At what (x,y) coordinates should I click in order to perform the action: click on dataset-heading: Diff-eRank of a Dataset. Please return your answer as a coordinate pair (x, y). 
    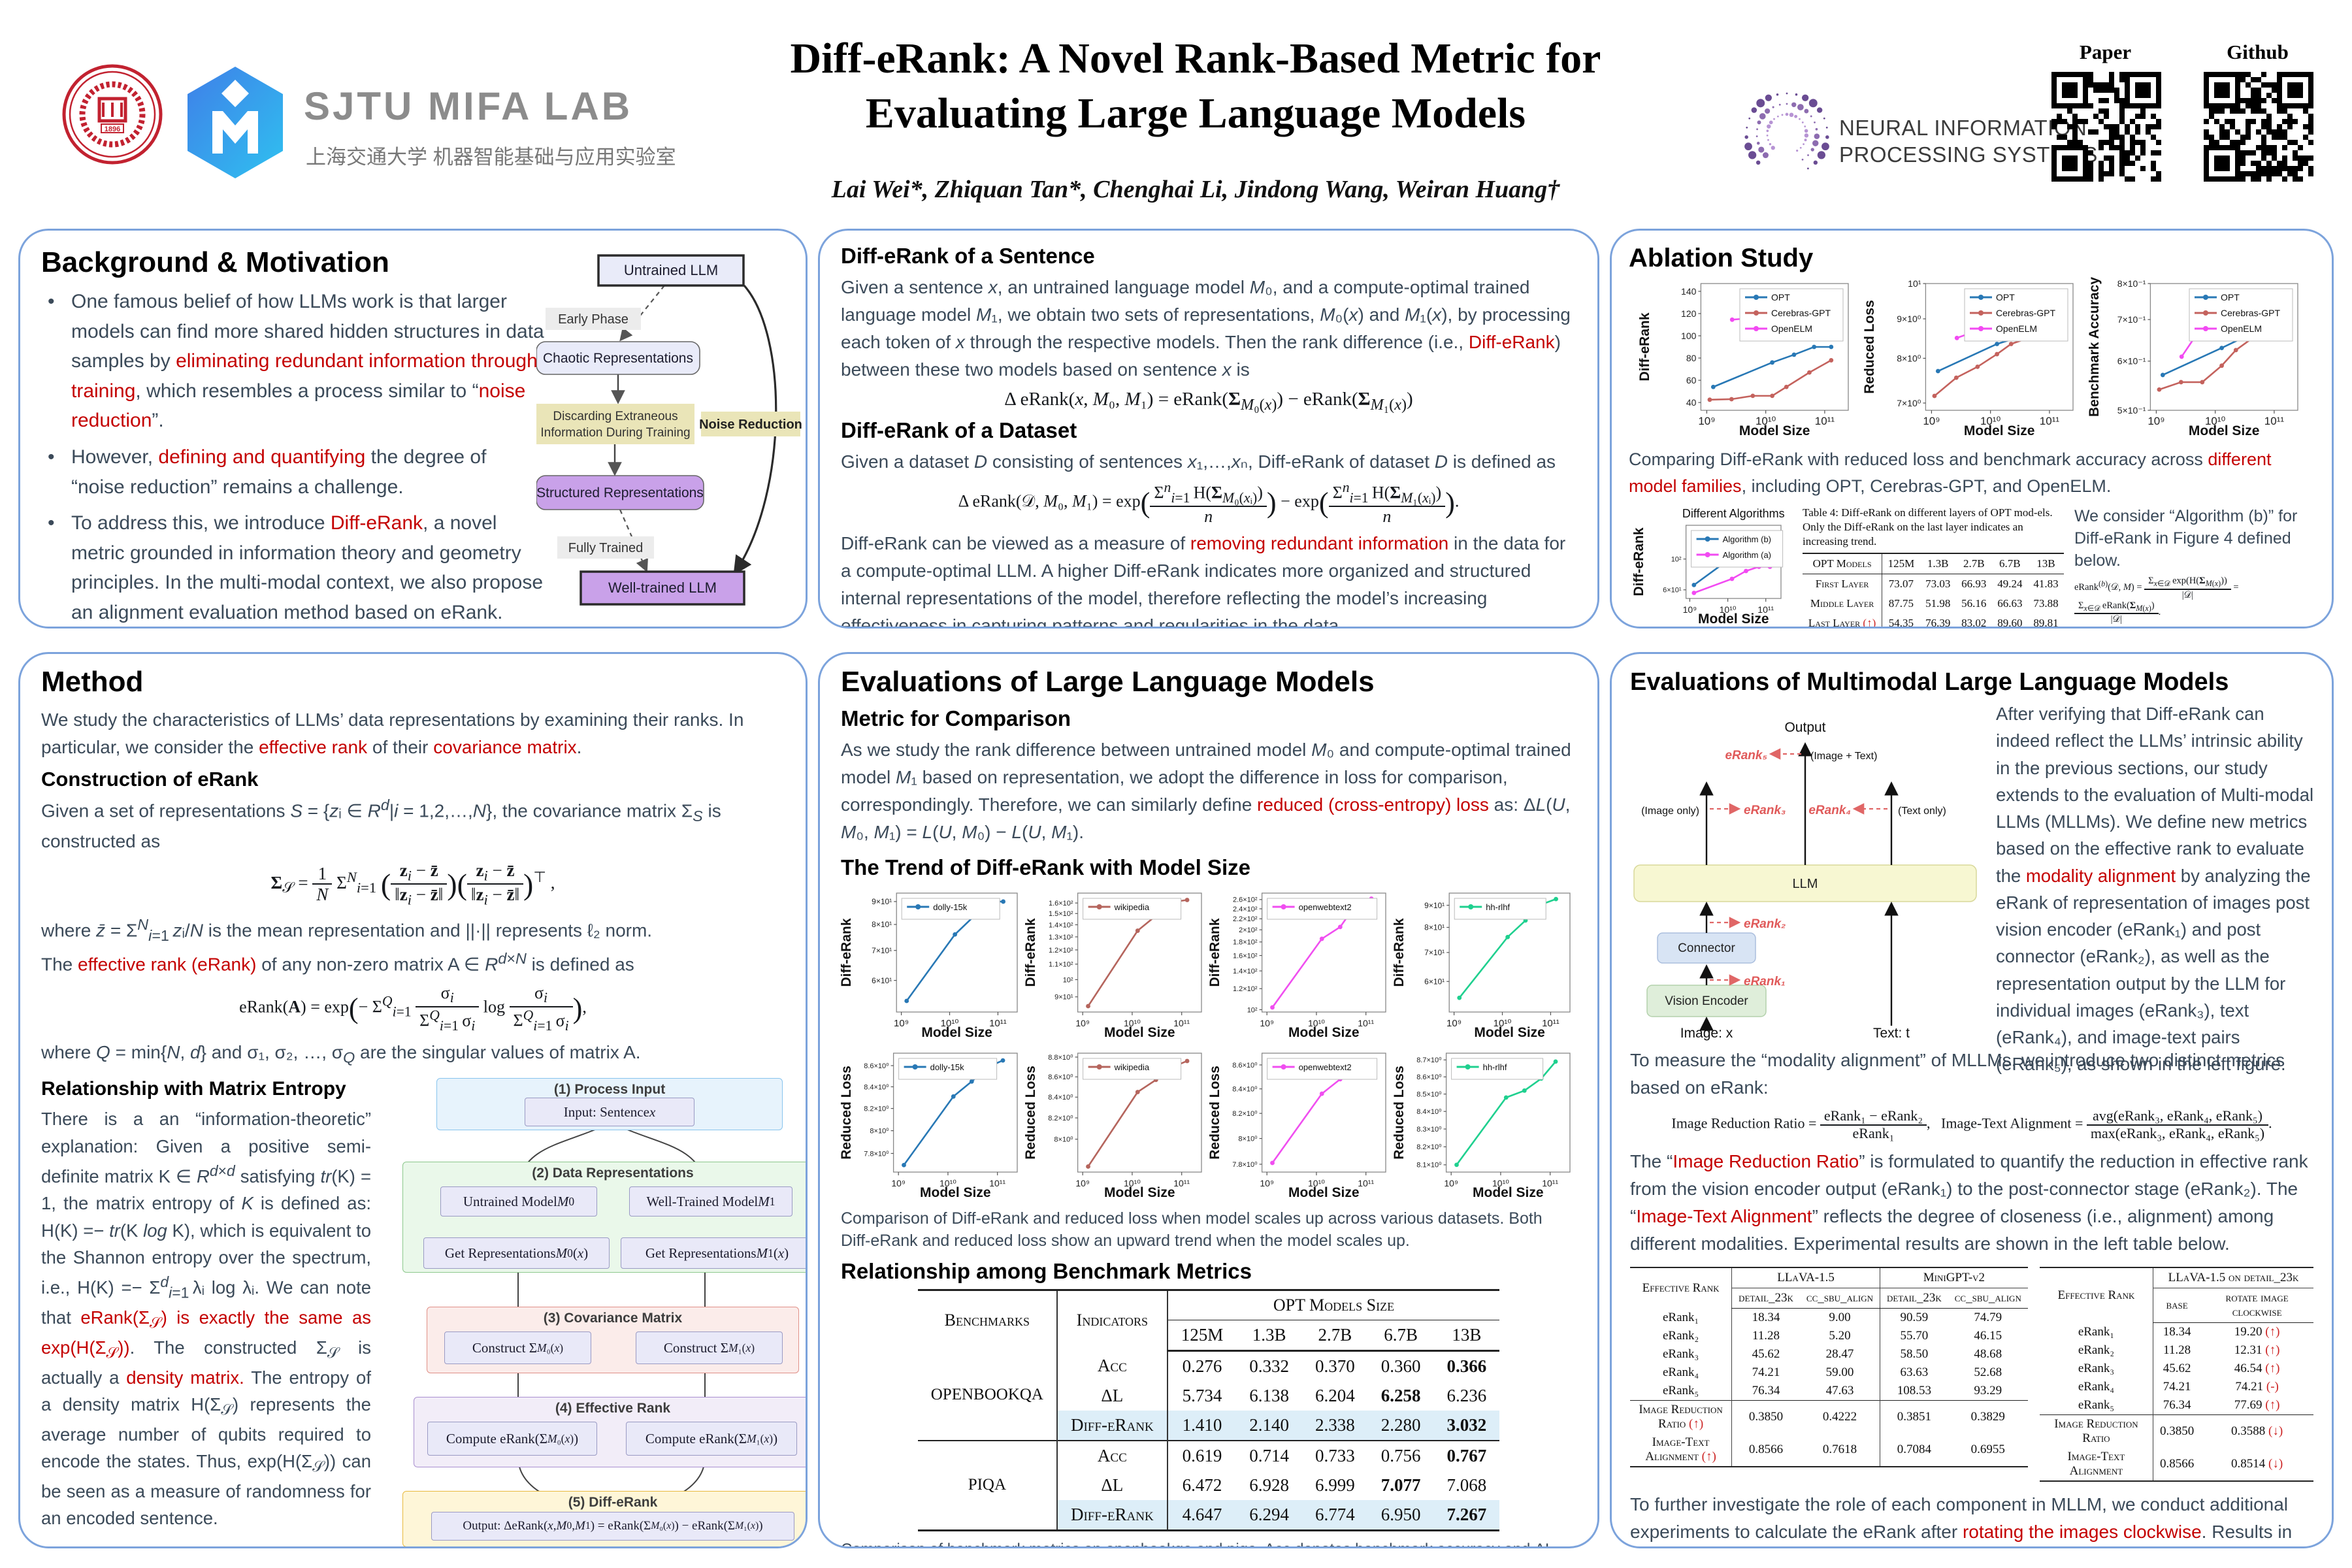
    Looking at the image, I should click on (959, 429).